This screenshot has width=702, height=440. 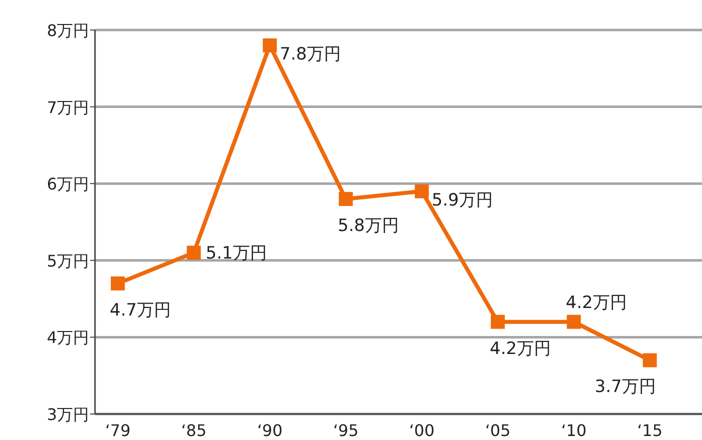 I want to click on x-tick-label: ‘05, so click(x=498, y=430).